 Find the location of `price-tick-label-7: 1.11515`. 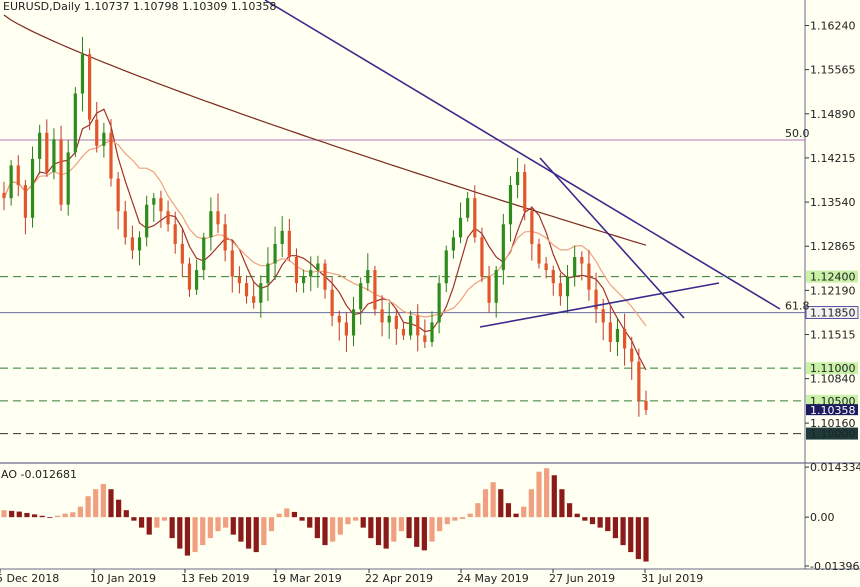

price-tick-label-7: 1.11515 is located at coordinates (833, 334).